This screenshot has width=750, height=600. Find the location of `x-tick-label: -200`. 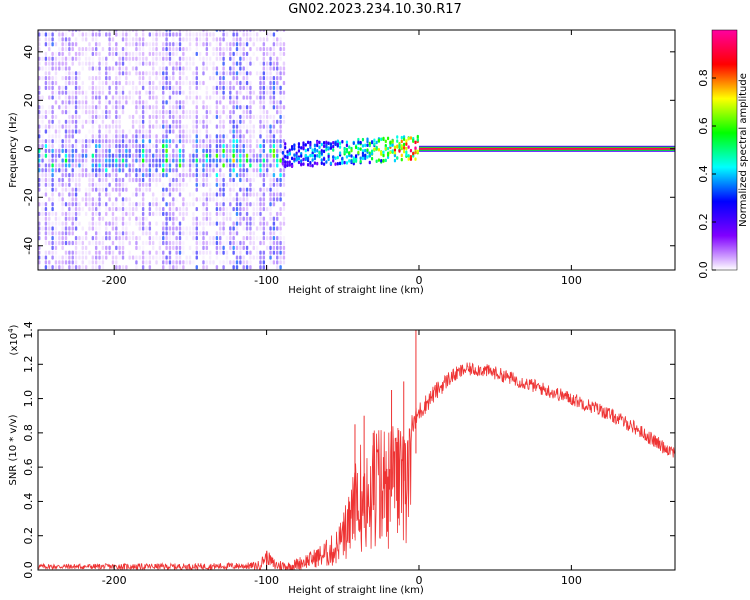

x-tick-label: -200 is located at coordinates (114, 580).